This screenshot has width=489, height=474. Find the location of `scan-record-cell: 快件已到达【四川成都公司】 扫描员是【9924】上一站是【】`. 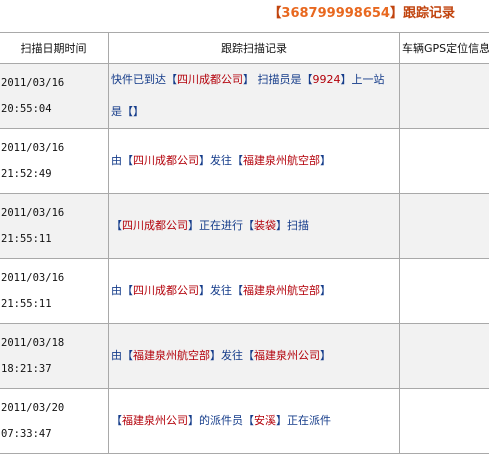

scan-record-cell: 快件已到达【四川成都公司】 扫描员是【9924】上一站是【】 is located at coordinates (254, 96).